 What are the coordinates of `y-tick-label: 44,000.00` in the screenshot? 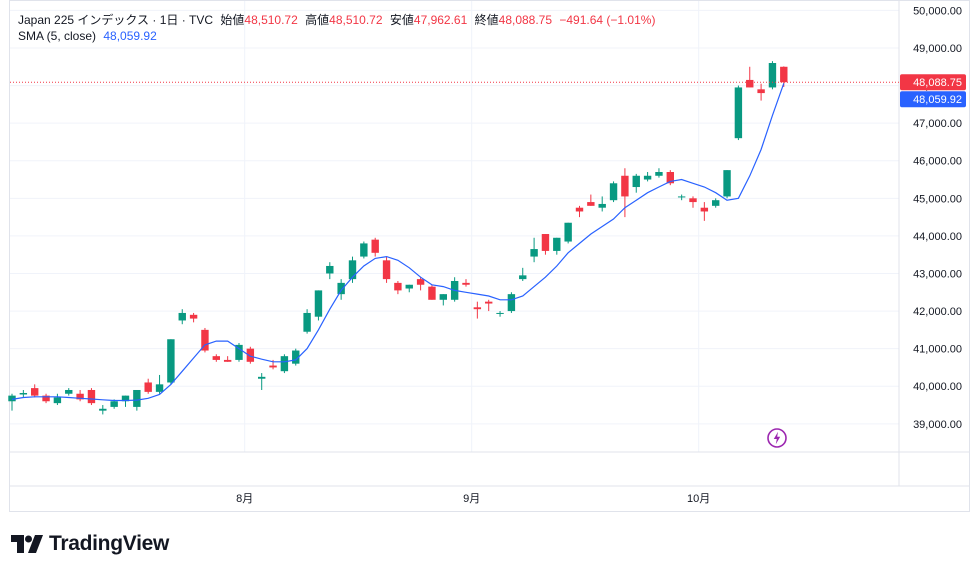 It's located at (937, 237).